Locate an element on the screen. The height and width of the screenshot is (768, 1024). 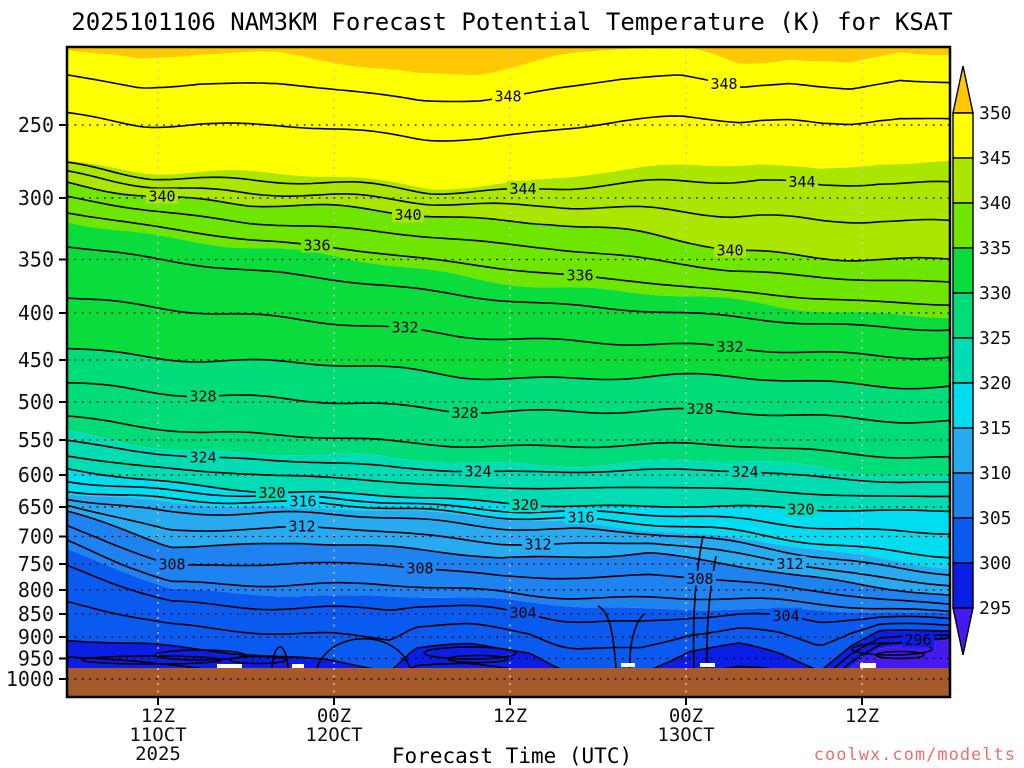
x-axis-label: 11OCT is located at coordinates (157, 735).